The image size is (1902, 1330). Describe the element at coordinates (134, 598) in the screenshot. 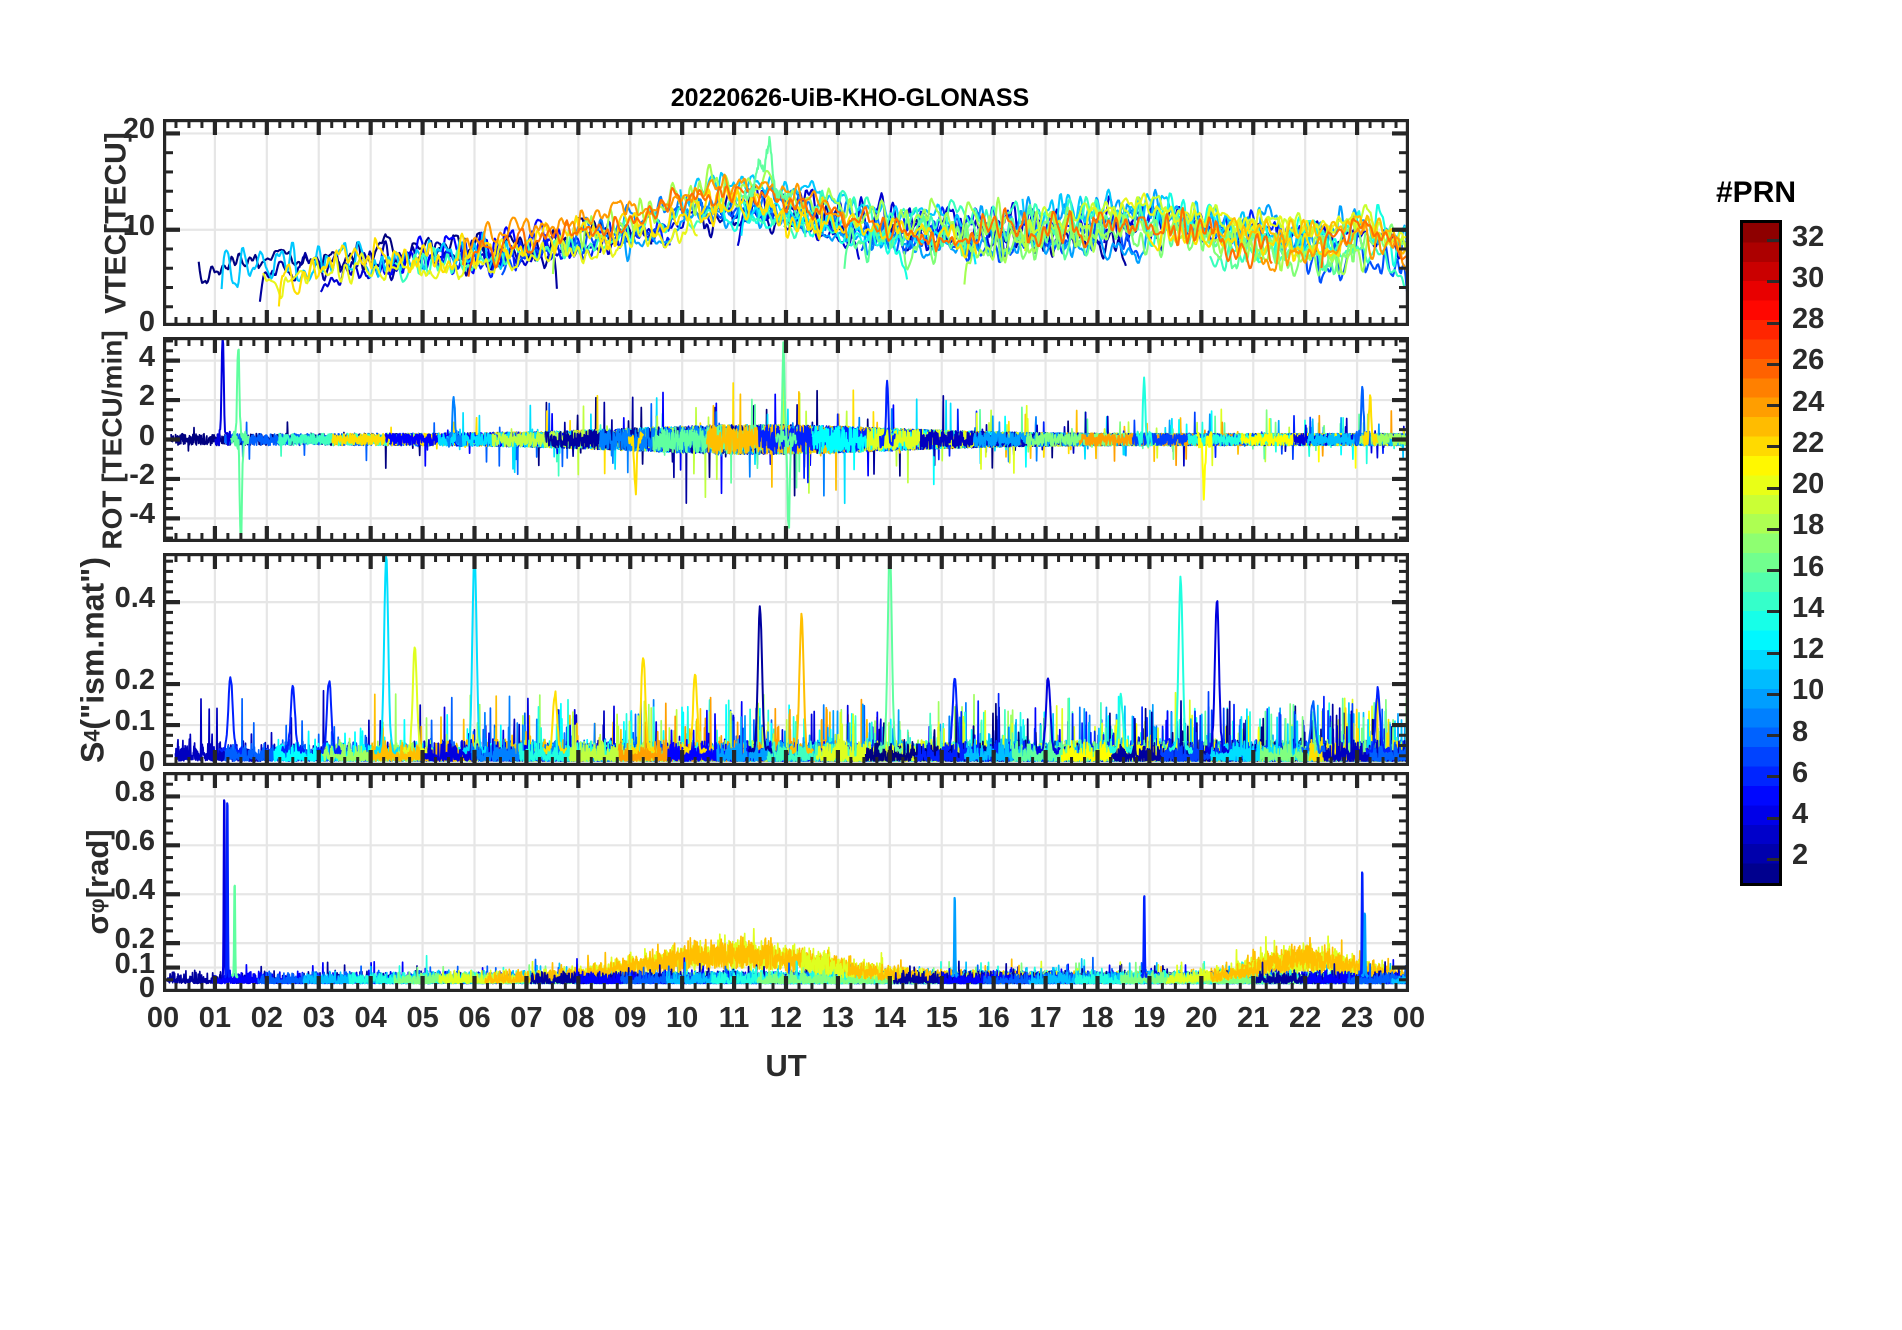

I see `y-tick-label-s4-3: 0.4` at that location.